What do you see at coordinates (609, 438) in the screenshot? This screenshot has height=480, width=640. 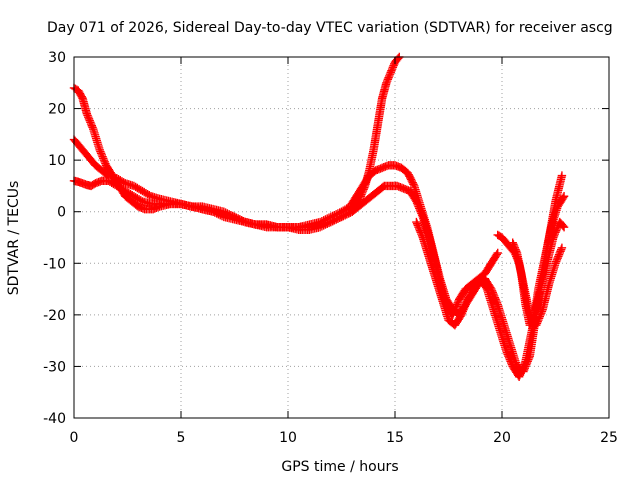 I see `x-tick-label: 25` at bounding box center [609, 438].